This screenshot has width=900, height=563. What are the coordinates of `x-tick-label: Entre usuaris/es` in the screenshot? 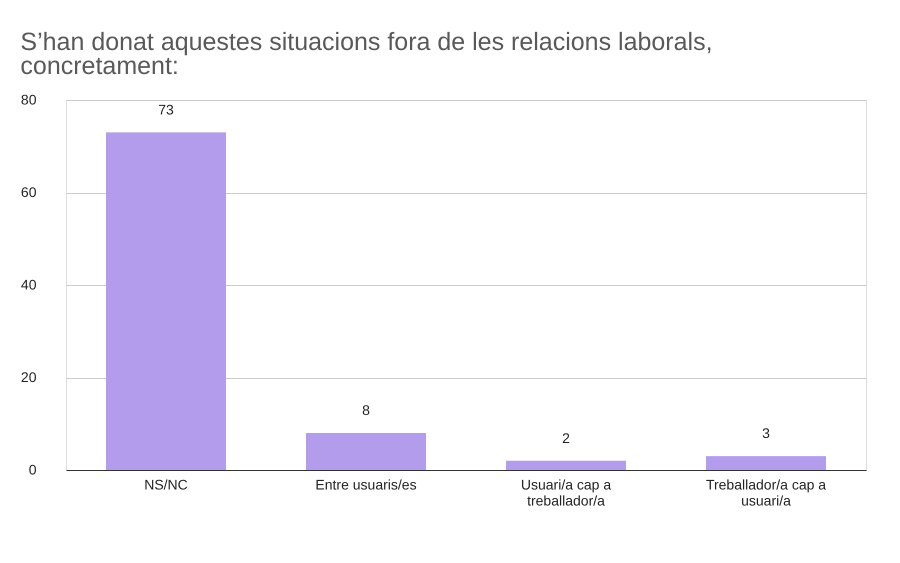 It's located at (366, 484).